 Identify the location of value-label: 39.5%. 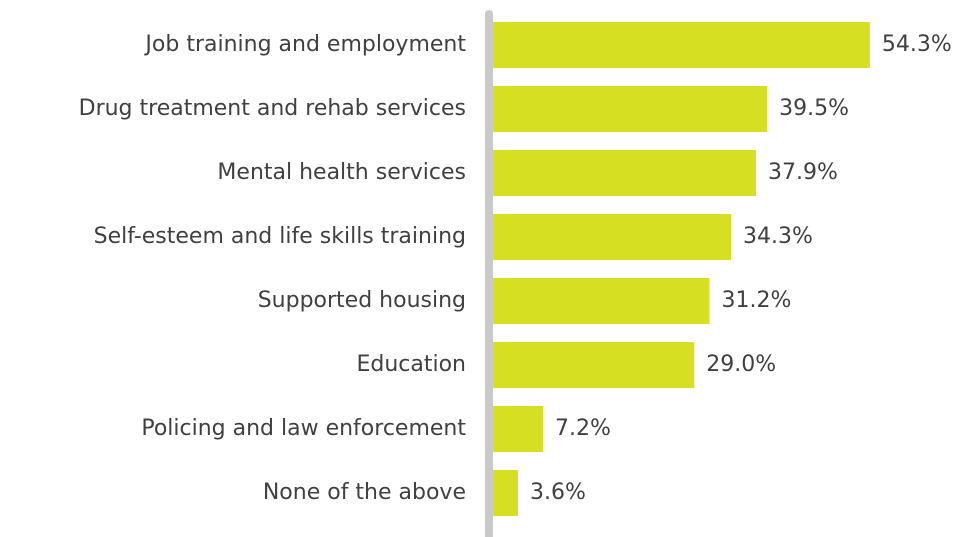
(814, 108).